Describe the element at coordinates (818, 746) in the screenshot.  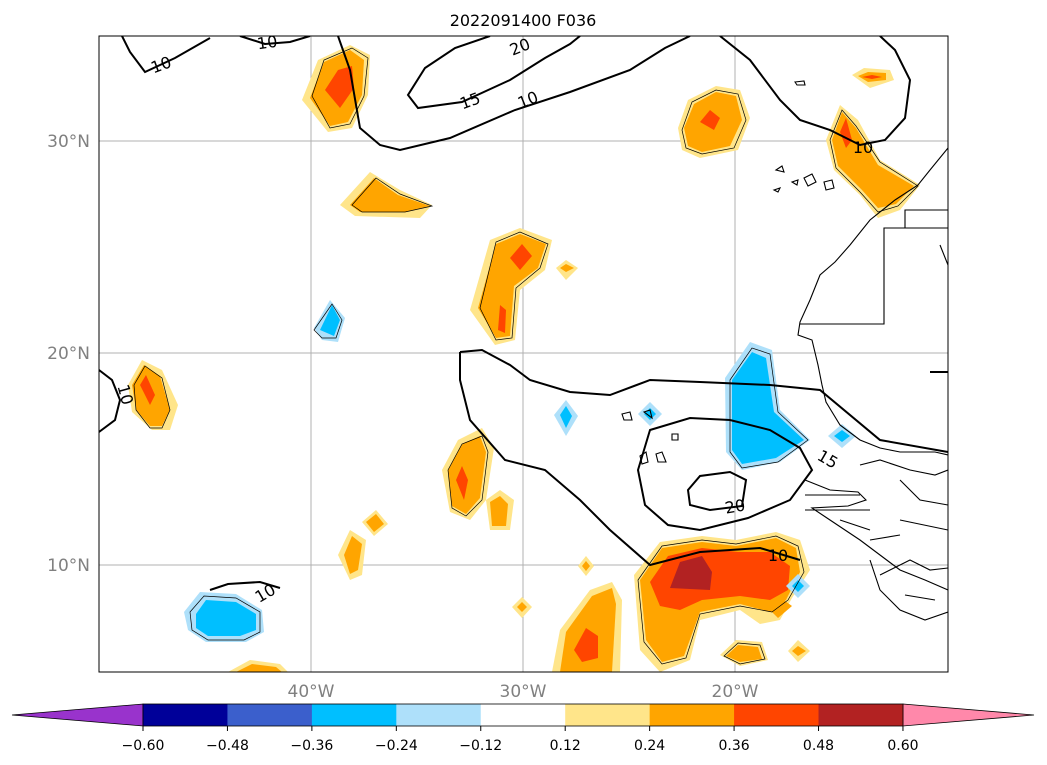
I see `colorbar-tick-label: 0.48` at that location.